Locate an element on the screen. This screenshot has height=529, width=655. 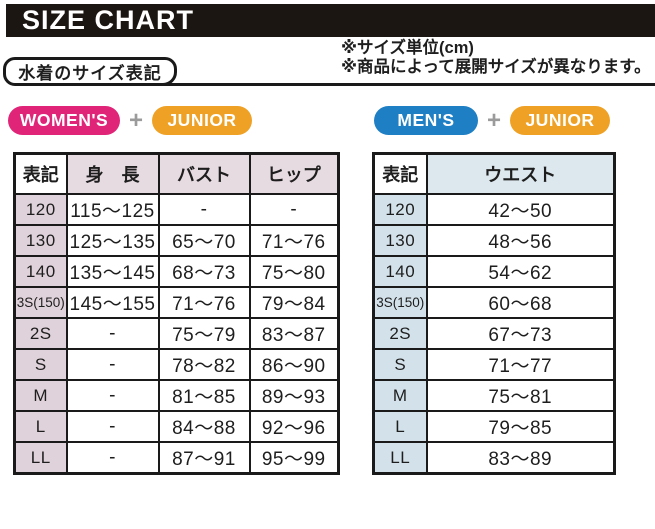
table-row: L 79～85 is located at coordinates (494, 426).